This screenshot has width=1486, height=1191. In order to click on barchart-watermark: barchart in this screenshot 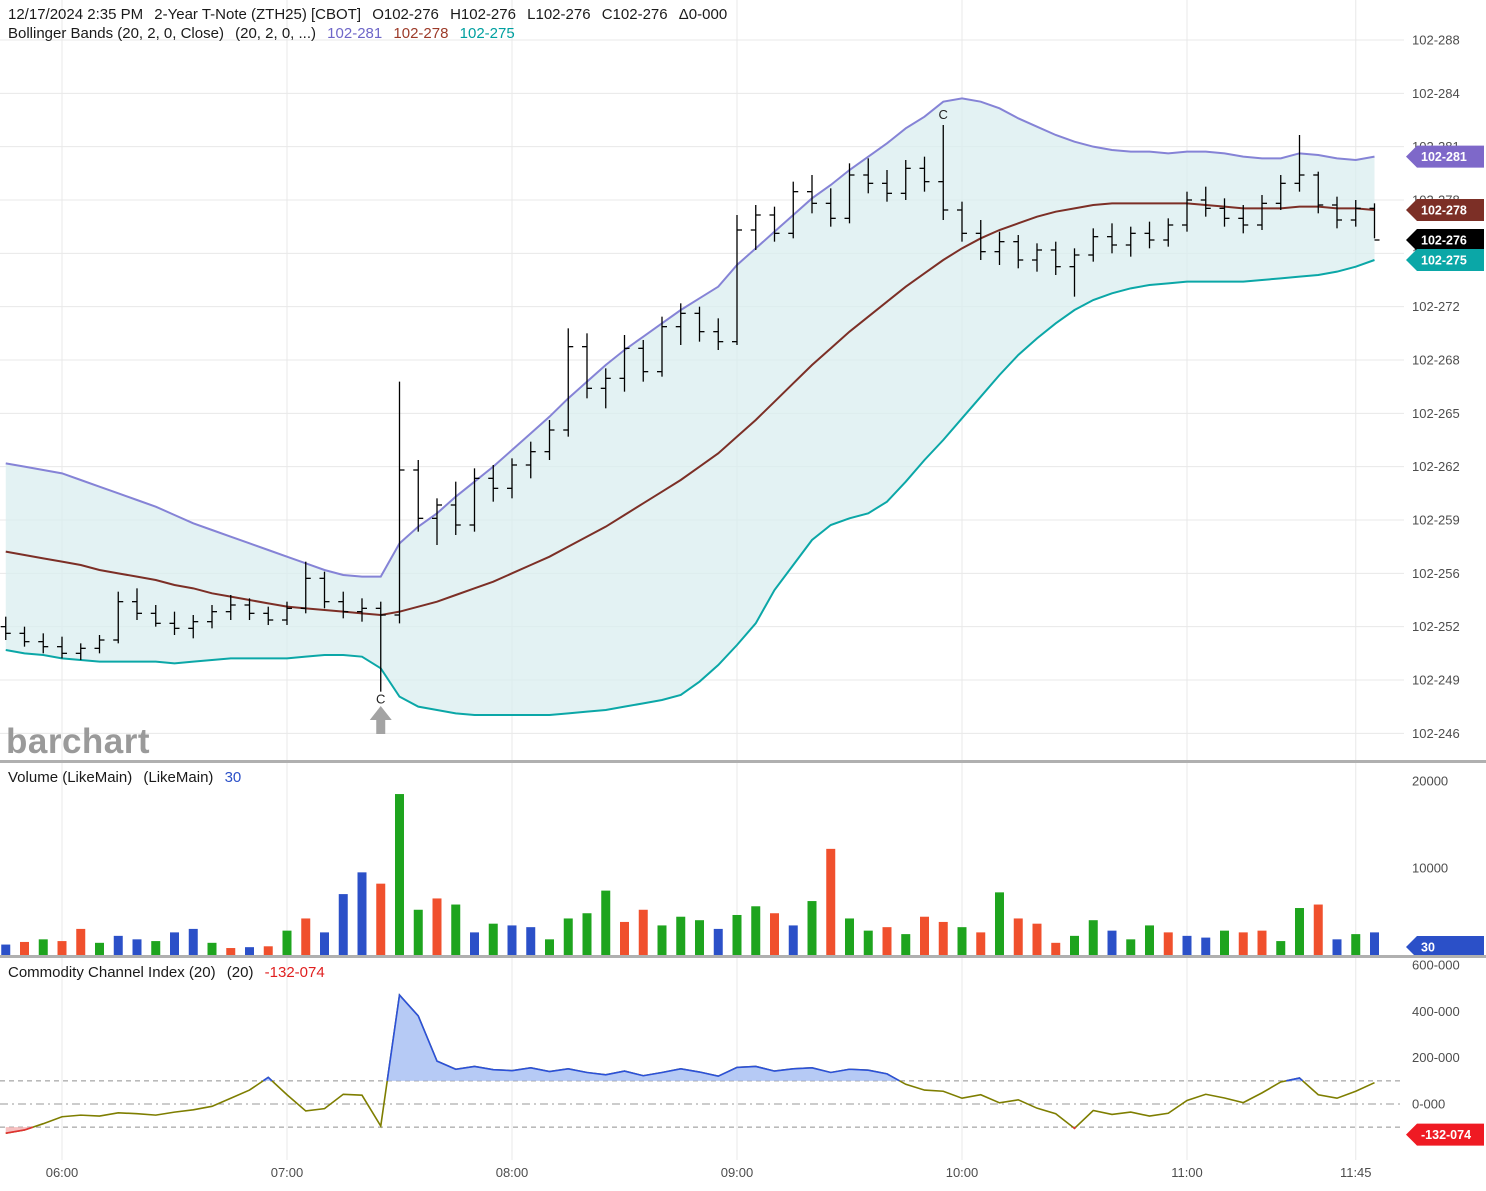, I will do `click(78, 741)`.